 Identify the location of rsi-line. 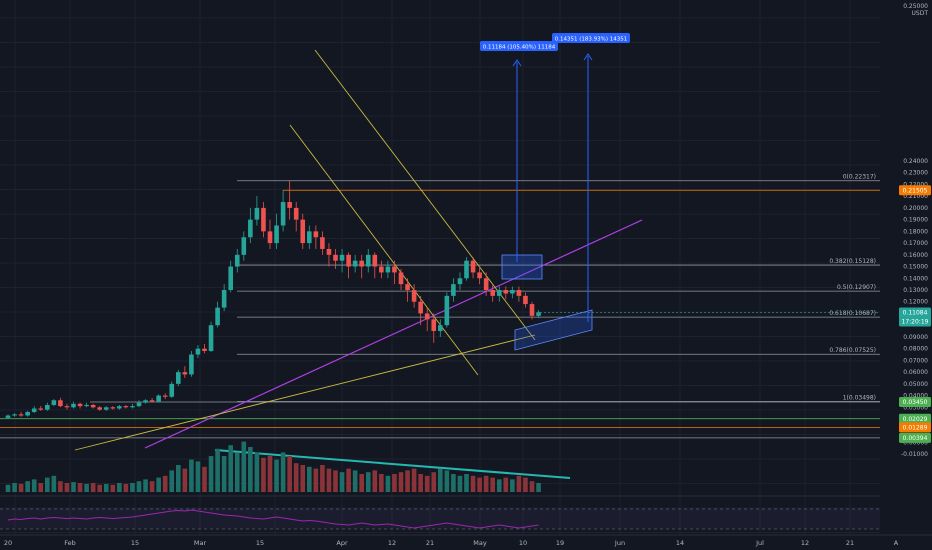
(273, 519).